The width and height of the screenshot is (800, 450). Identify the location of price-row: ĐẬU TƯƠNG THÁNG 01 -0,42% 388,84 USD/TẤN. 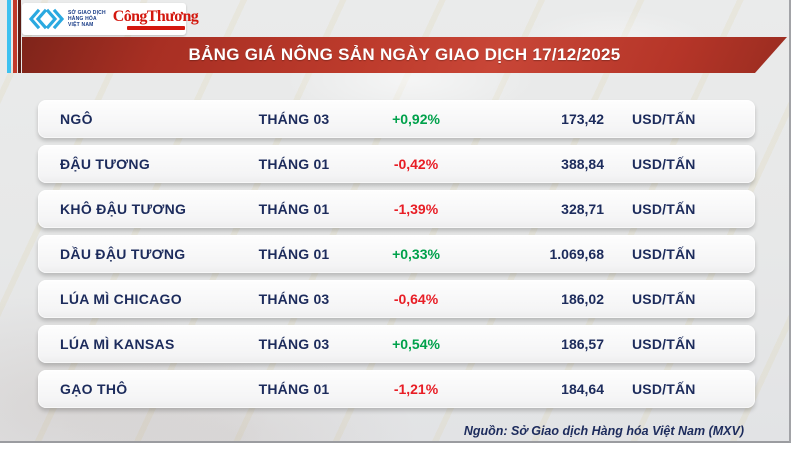
(396, 164).